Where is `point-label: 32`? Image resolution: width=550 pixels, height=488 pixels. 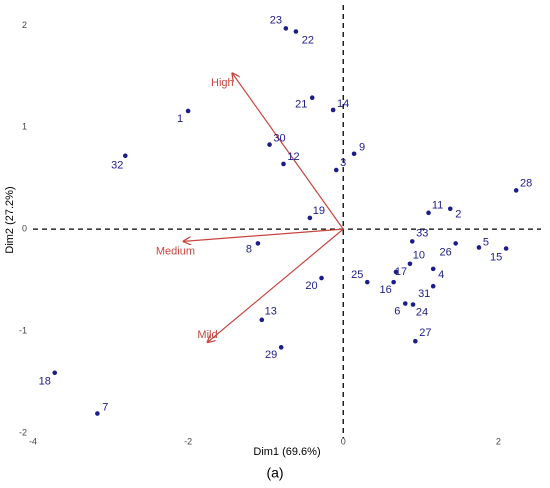
point-label: 32 is located at coordinates (117, 166).